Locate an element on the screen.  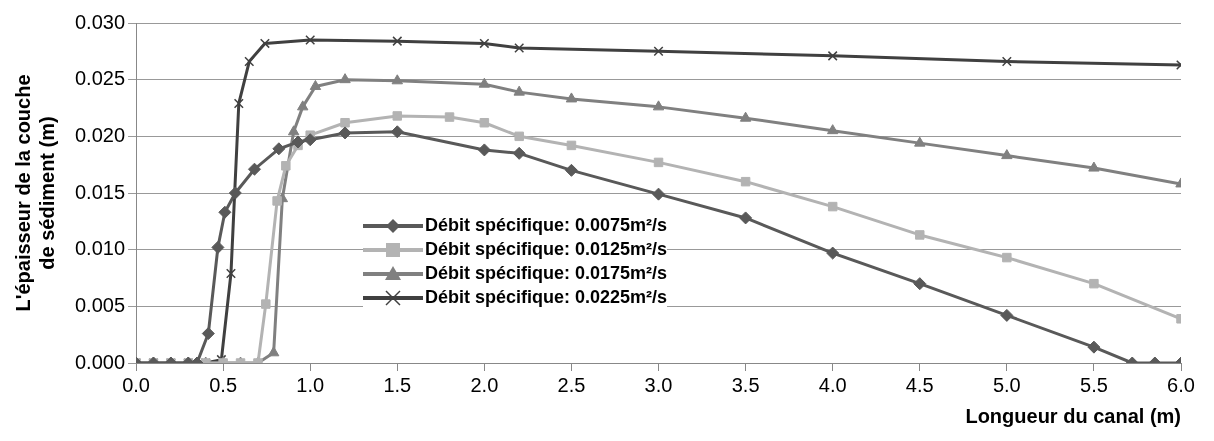
x-tick-label: 2.0 is located at coordinates (484, 384).